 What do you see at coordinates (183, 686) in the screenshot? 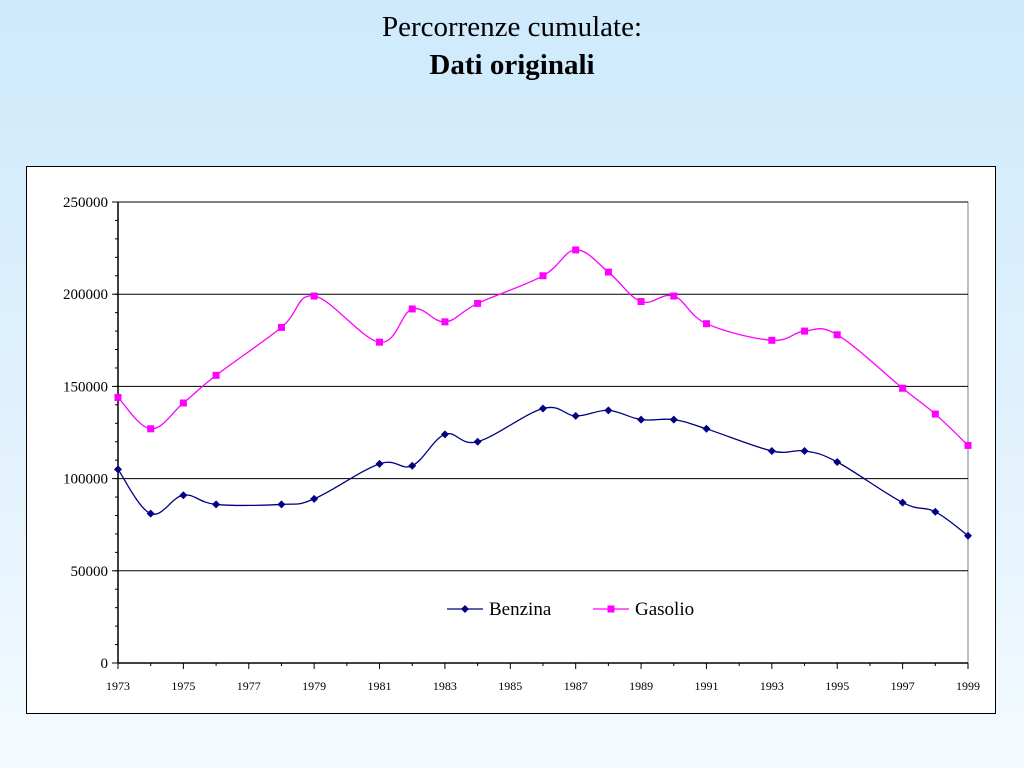
I see `x-tick-label: 1975` at bounding box center [183, 686].